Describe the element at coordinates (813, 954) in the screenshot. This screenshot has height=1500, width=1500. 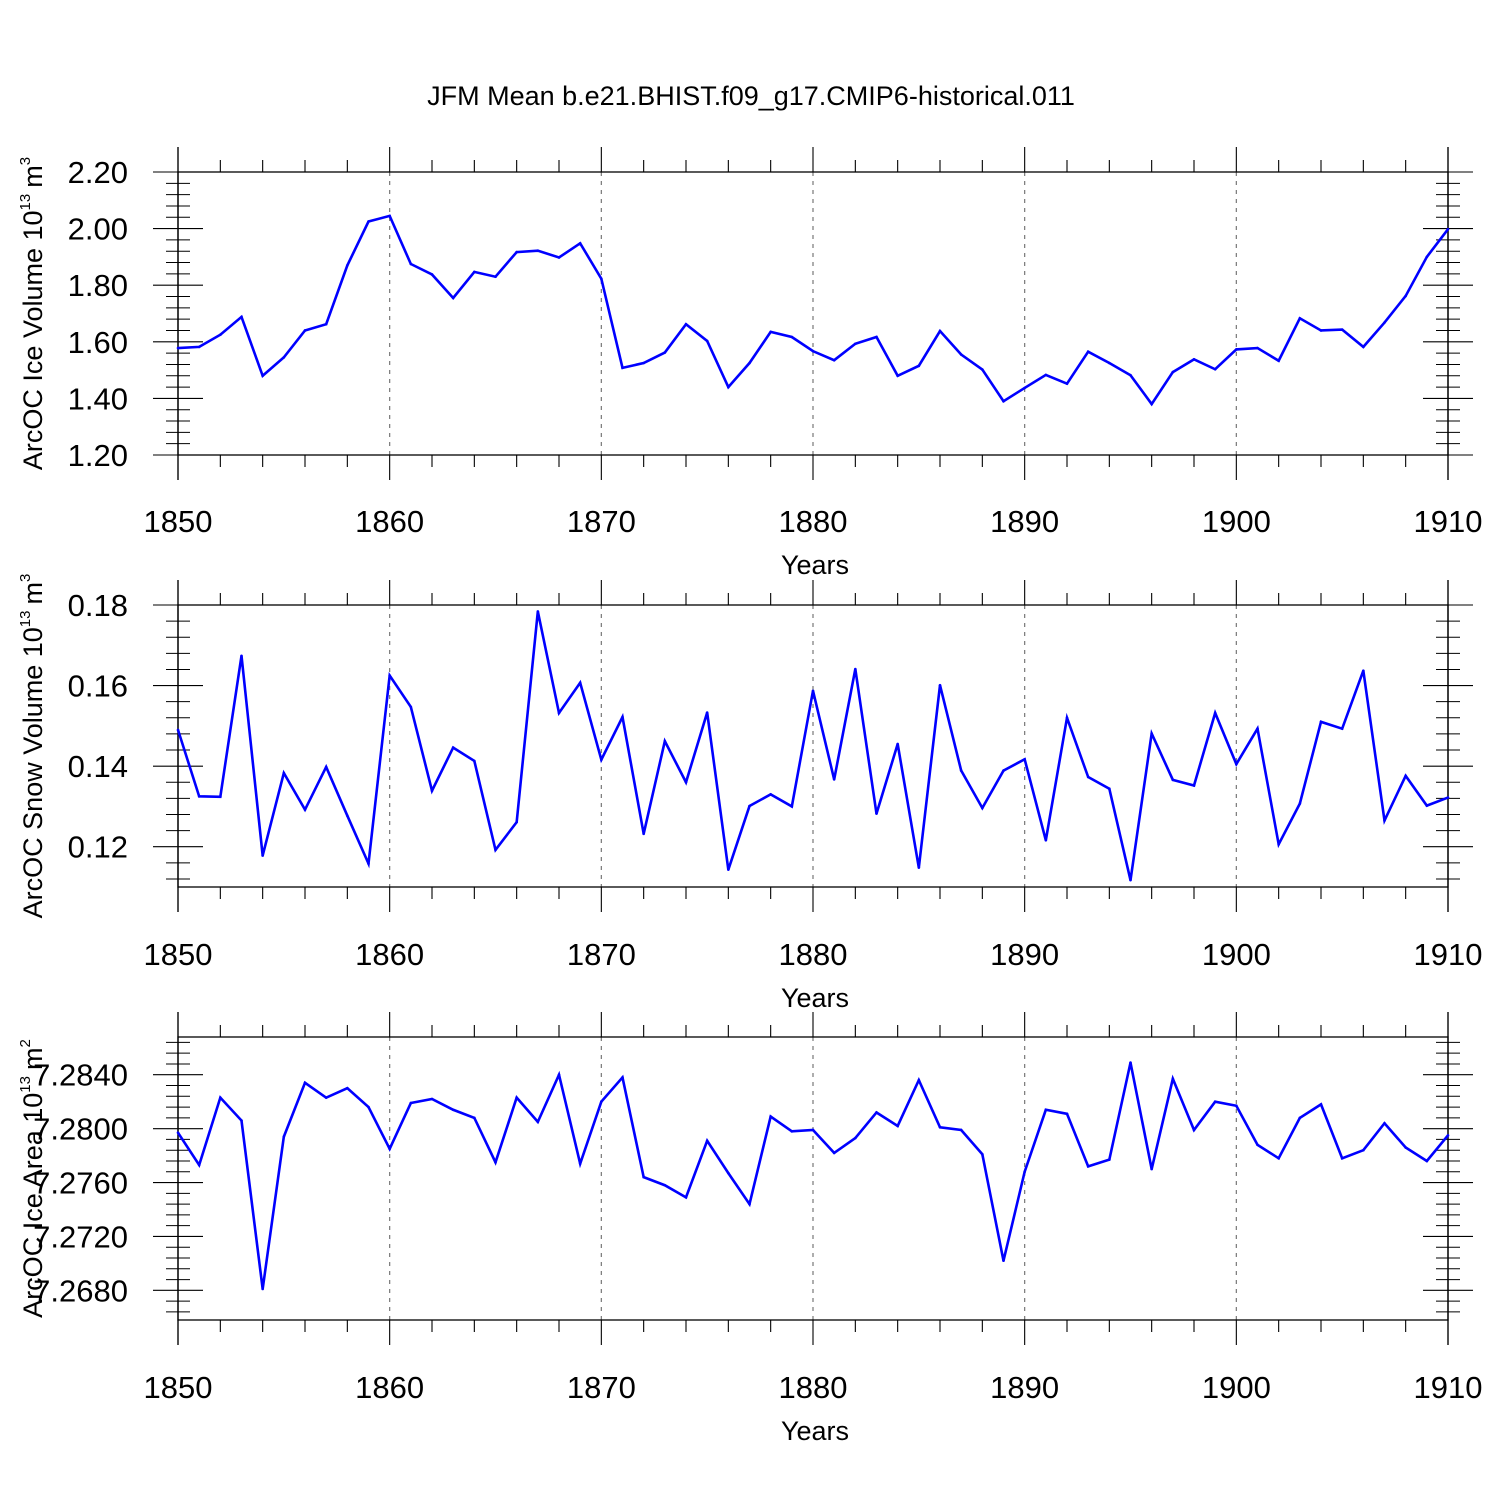
I see `x-tick-label: 1880` at that location.